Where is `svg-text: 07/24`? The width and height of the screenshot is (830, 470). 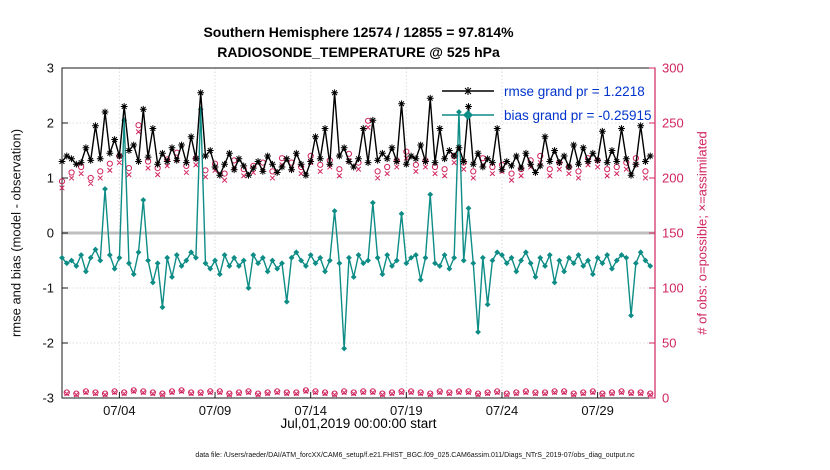 svg-text: 07/24 is located at coordinates (502, 410).